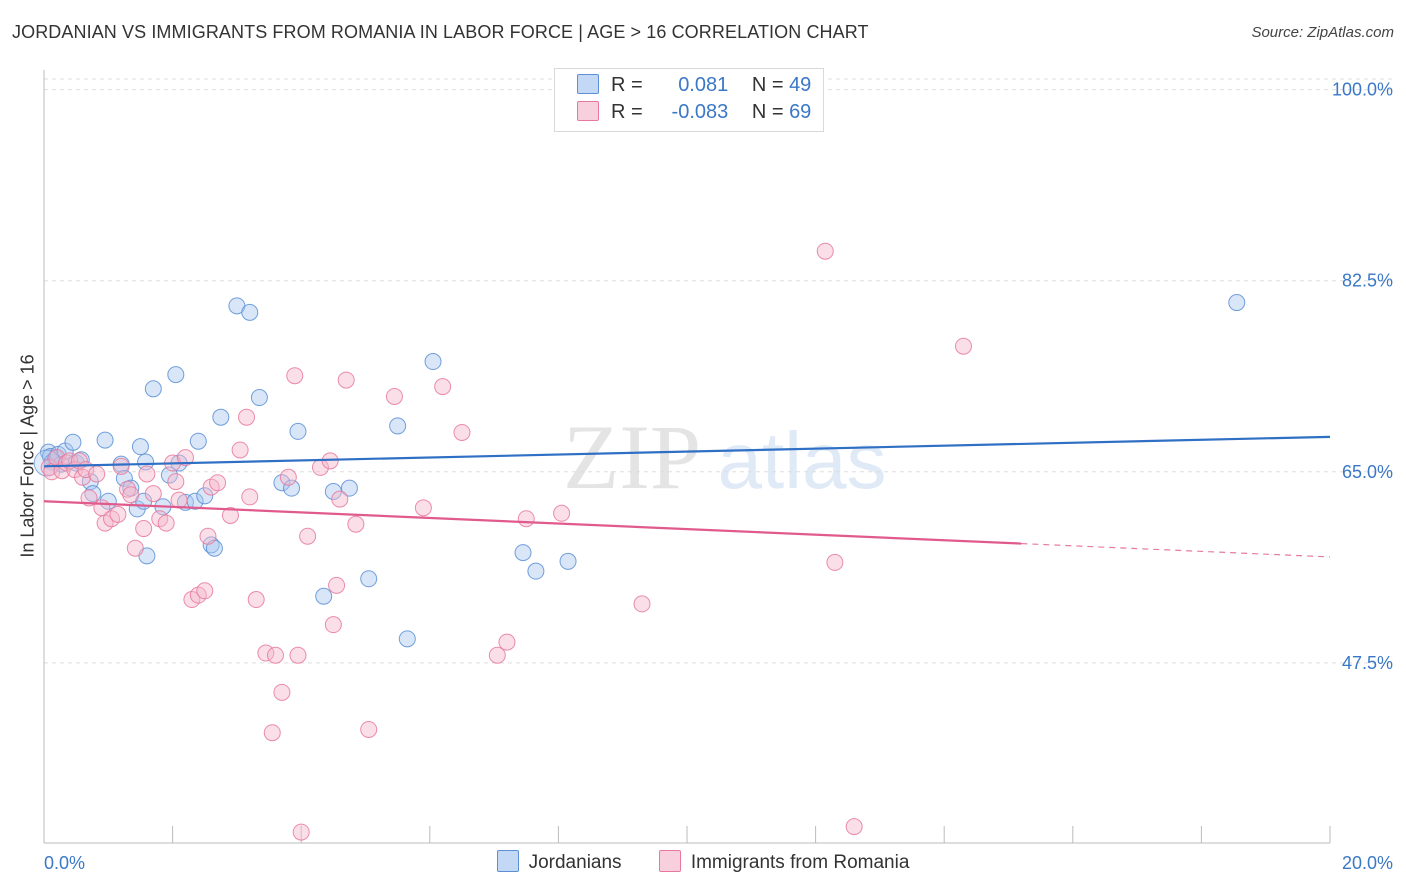 The width and height of the screenshot is (1406, 892). Describe the element at coordinates (1367, 663) in the screenshot. I see `y-tick-label: 47.5%` at that location.